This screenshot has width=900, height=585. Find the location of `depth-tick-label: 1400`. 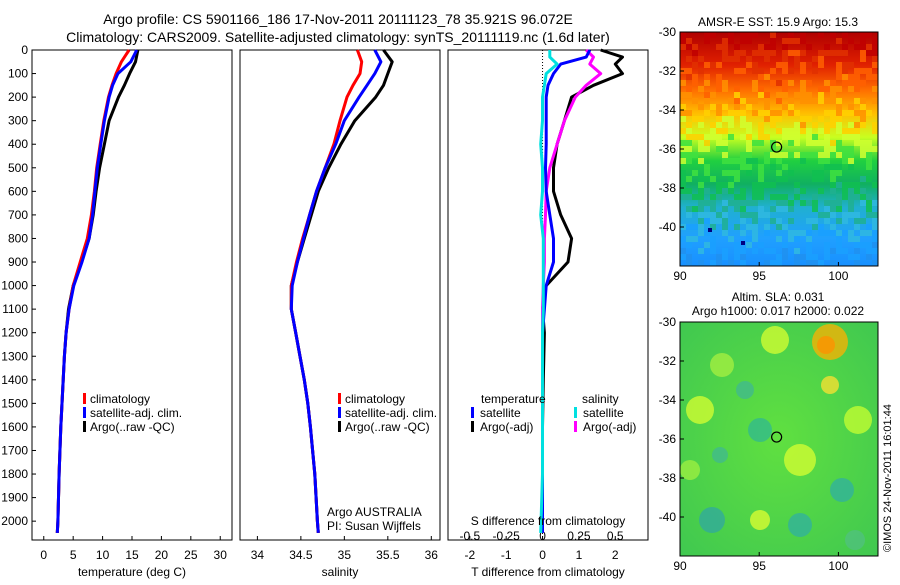

depth-tick-label: 1400 is located at coordinates (14, 380).